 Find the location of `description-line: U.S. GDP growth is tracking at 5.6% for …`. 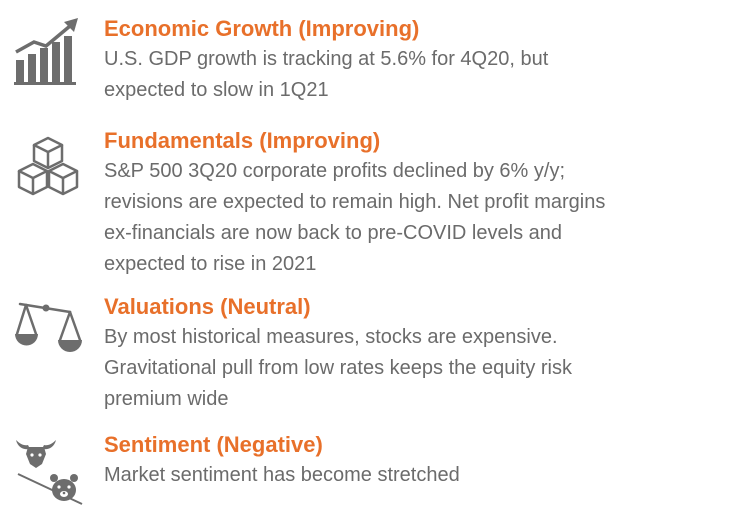

description-line: U.S. GDP growth is tracking at 5.6% for … is located at coordinates (326, 59).